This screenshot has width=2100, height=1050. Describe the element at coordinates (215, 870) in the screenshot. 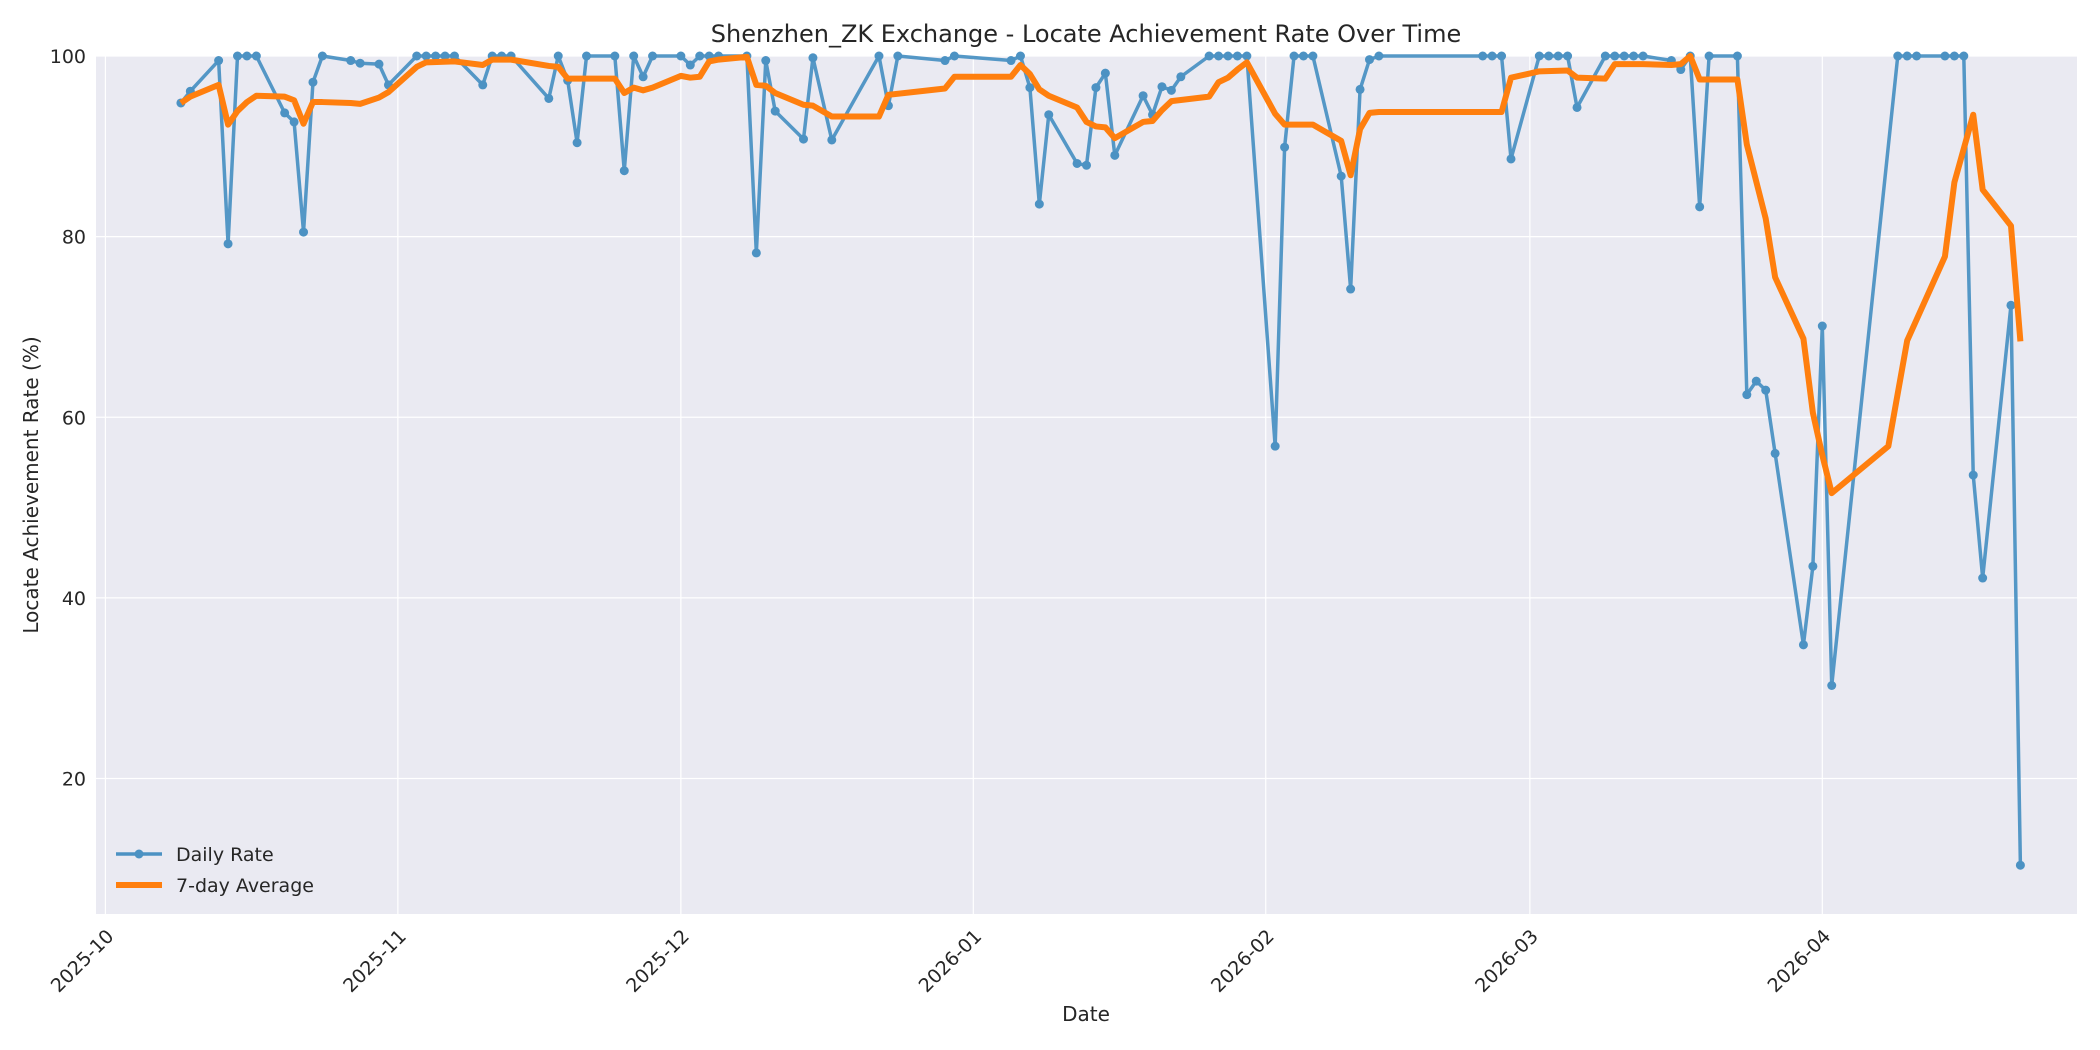

I see `legend: Daily Rate 7-day Average` at that location.